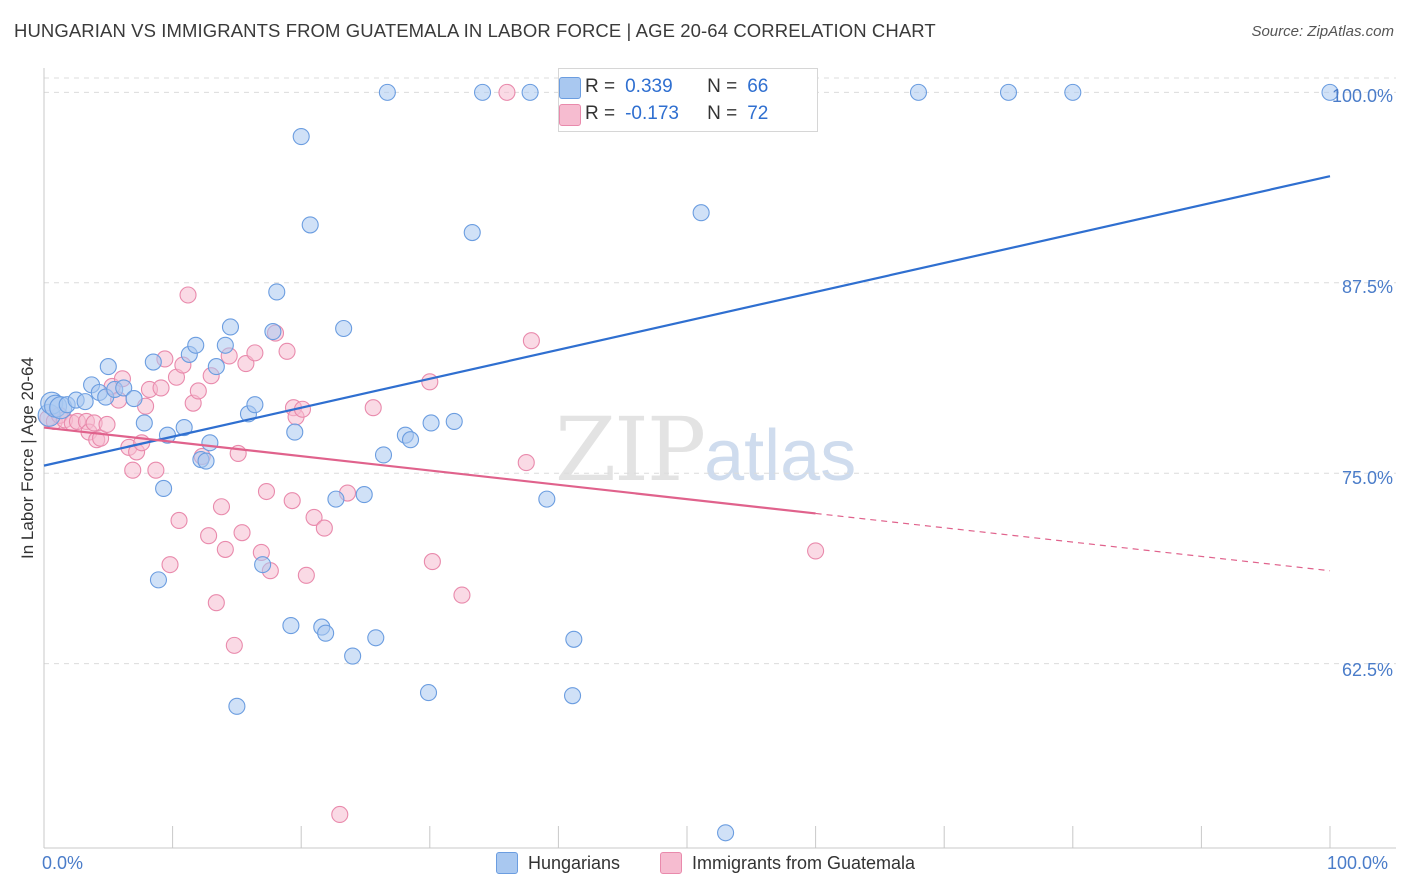 Image resolution: width=1406 pixels, height=892 pixels. I want to click on stats-row-guatemala: R = -0.173 N = 72, so click(663, 114).